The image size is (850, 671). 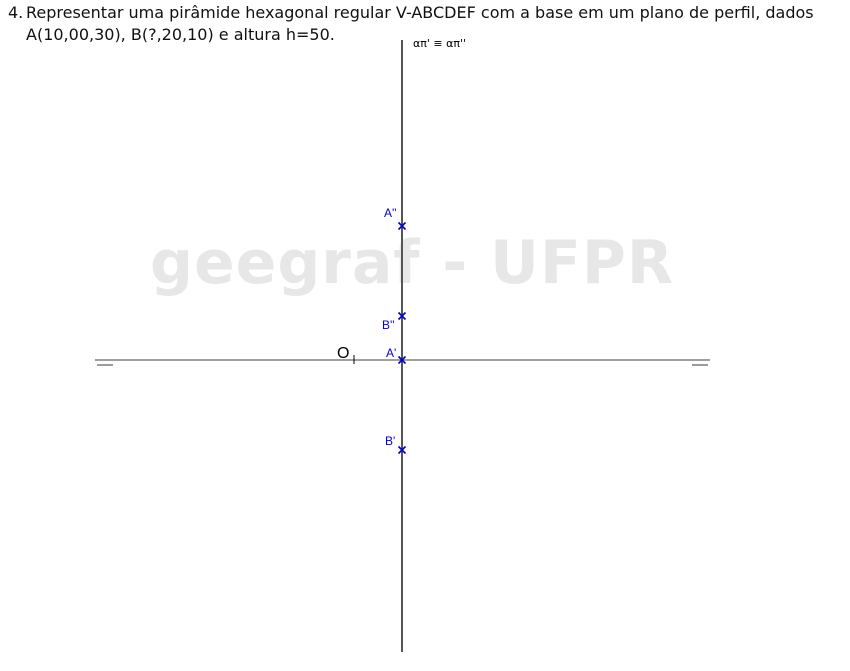 I want to click on watermark: geegraf - UFPR, so click(x=412, y=263).